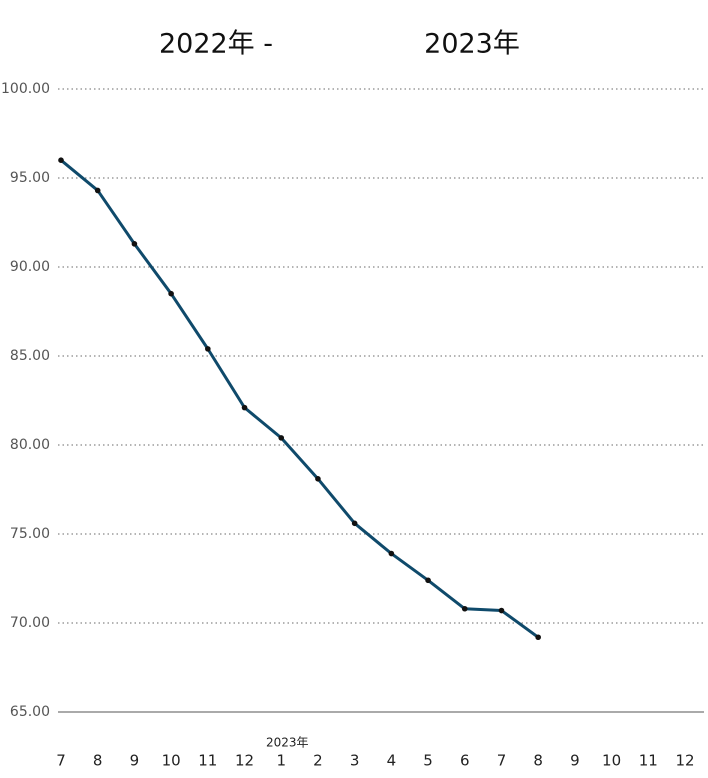  Describe the element at coordinates (281, 761) in the screenshot. I see `x-tick-label: 1` at that location.